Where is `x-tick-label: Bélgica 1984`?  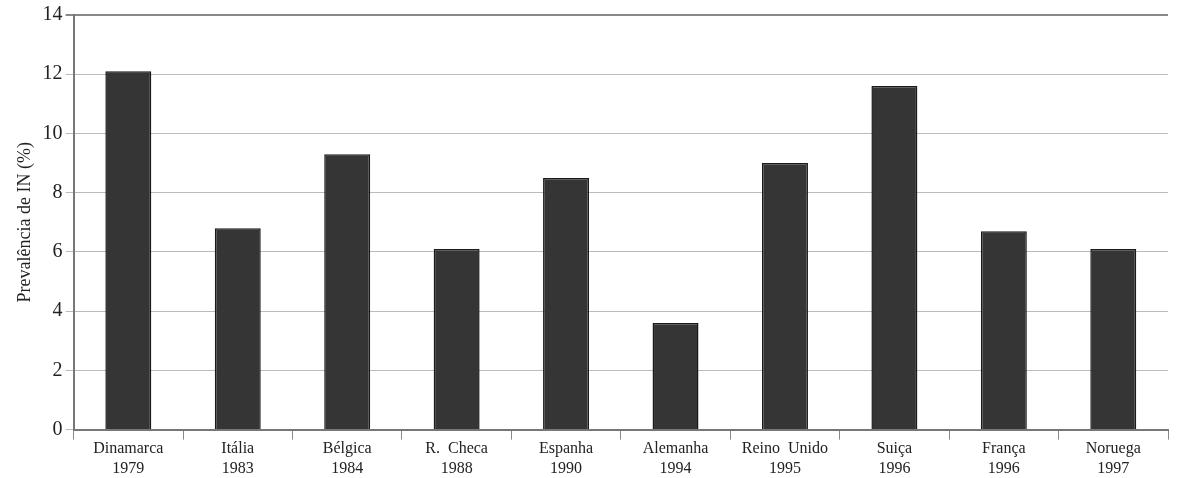
x-tick-label: Bélgica 1984 is located at coordinates (347, 457).